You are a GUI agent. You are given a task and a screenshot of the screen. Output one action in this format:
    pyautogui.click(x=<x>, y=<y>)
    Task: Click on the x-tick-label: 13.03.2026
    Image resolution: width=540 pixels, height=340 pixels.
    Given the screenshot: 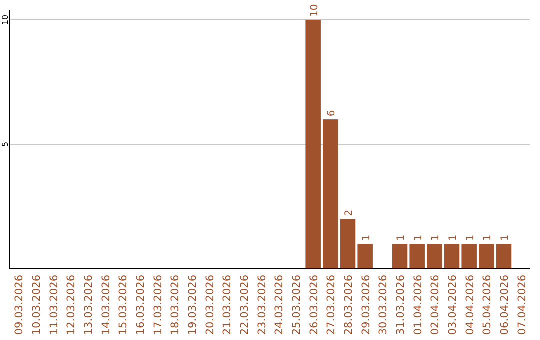 What is the action you would take?
    pyautogui.click(x=89, y=305)
    